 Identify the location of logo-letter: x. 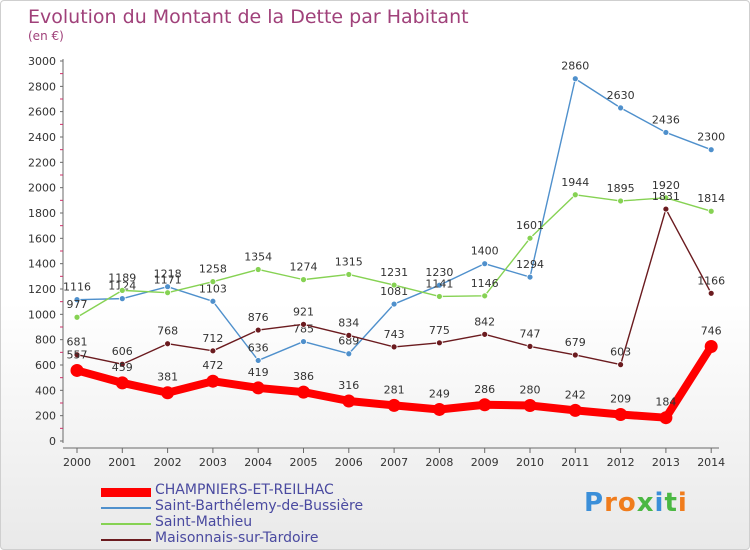
(645, 503).